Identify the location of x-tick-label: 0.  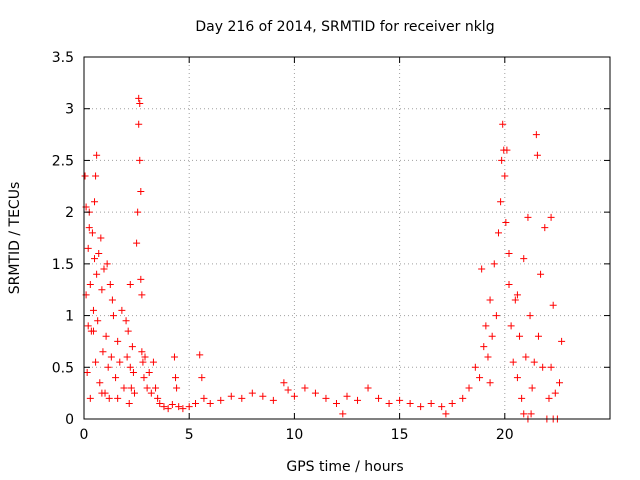
(84, 435).